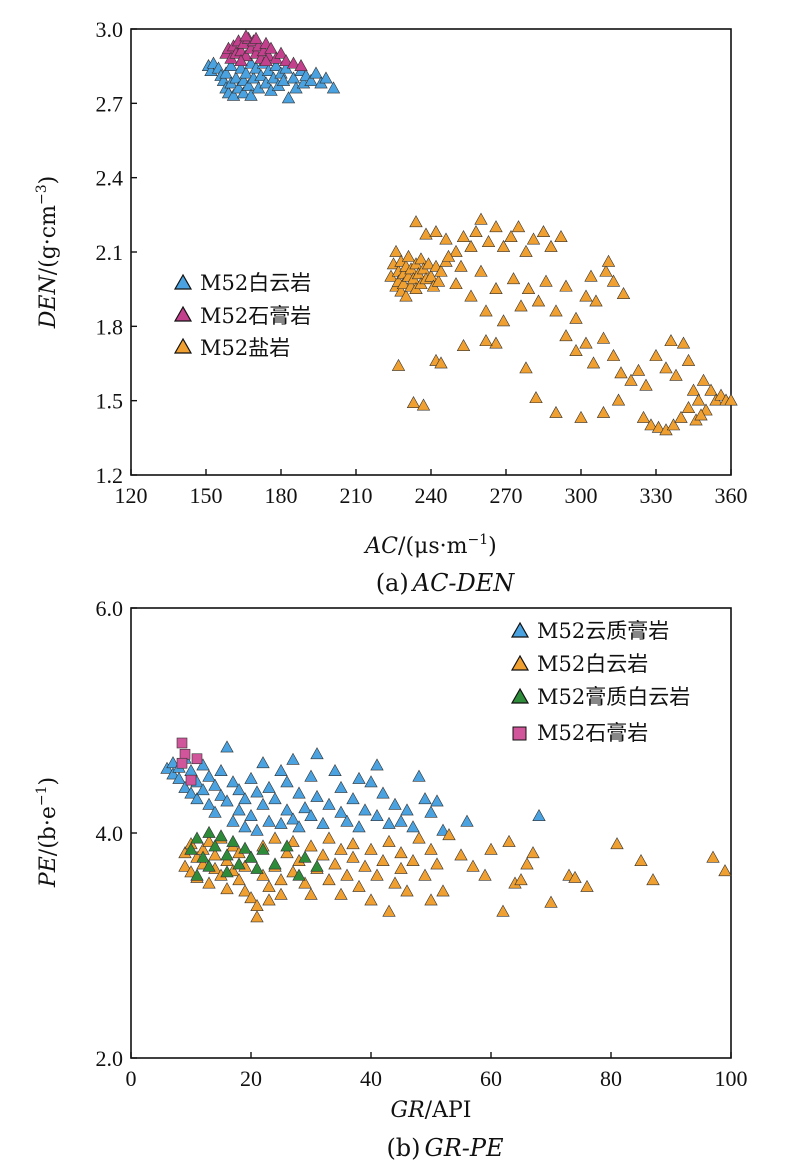  Describe the element at coordinates (371, 1078) in the screenshot. I see `x-tick-label: 40` at that location.